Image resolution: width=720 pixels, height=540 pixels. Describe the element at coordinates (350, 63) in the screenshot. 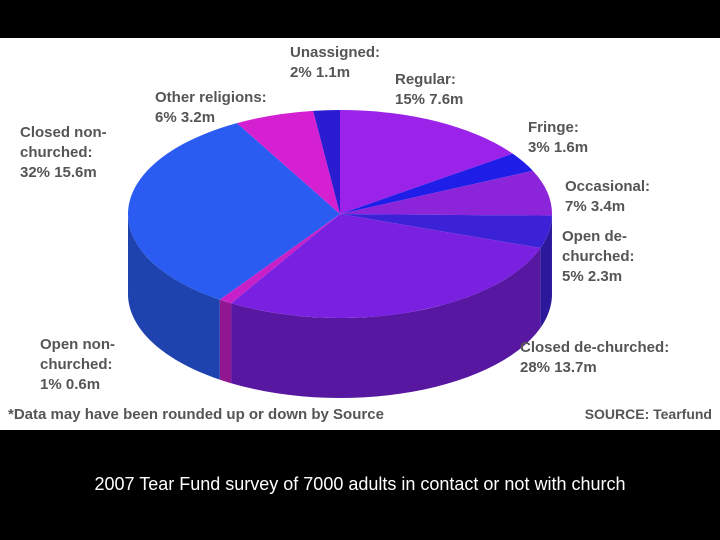

I see `slice-label: Unassigned: 2% 1.1m` at that location.